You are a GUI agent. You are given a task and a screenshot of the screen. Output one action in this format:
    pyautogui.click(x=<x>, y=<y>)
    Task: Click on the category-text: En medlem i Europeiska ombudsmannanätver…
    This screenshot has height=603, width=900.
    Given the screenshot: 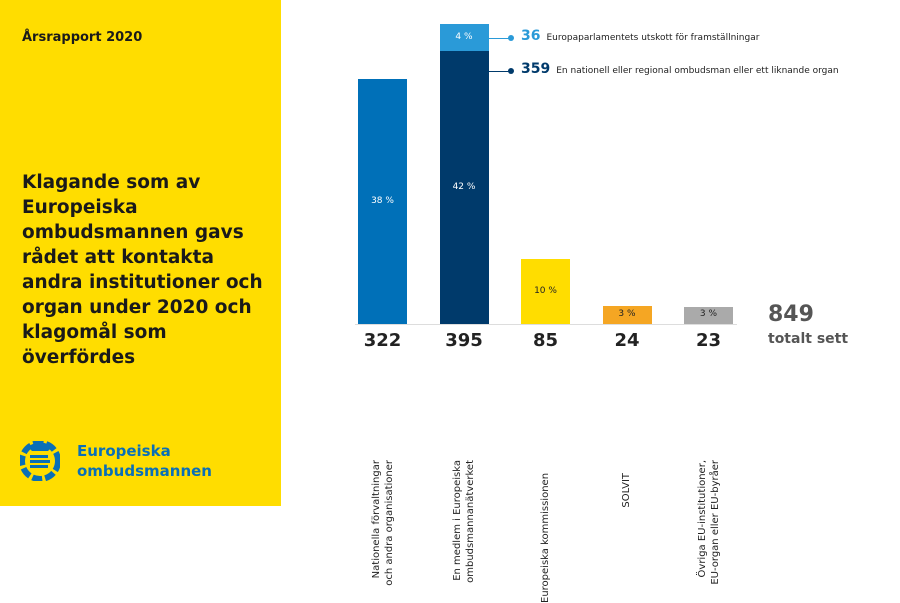 What is the action you would take?
    pyautogui.click(x=464, y=521)
    